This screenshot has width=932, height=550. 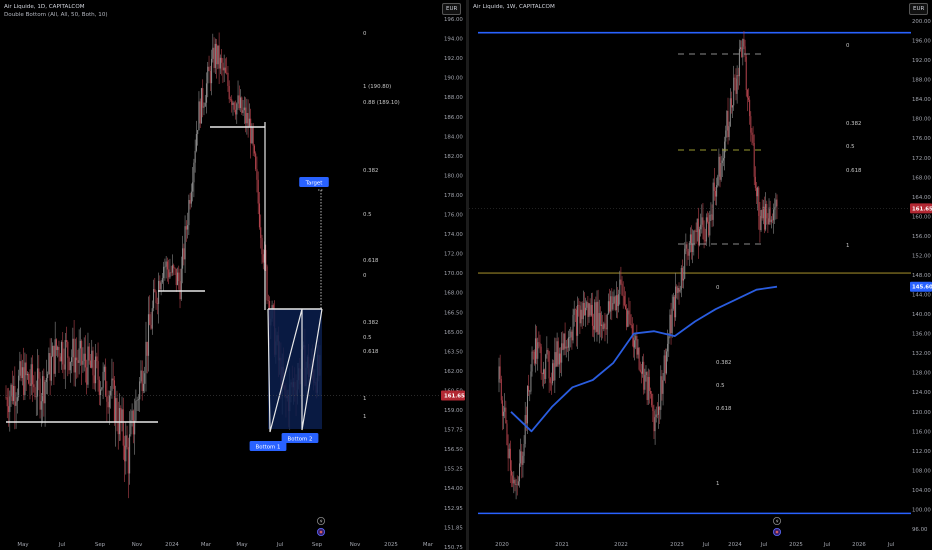 I want to click on price-axis-tick: 96.00, so click(x=920, y=530).